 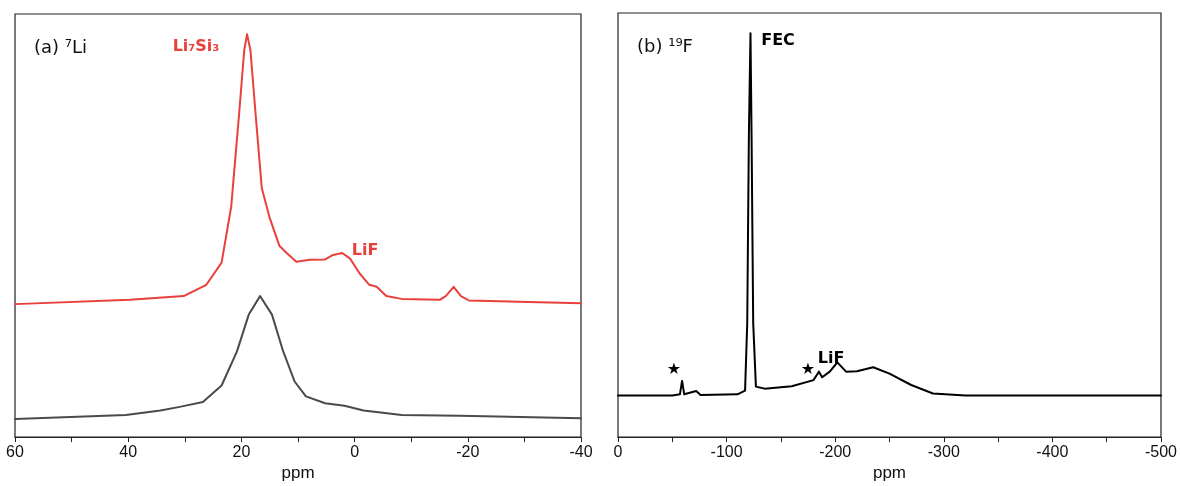 What do you see at coordinates (835, 451) in the screenshot?
I see `x-tick-label: -200` at bounding box center [835, 451].